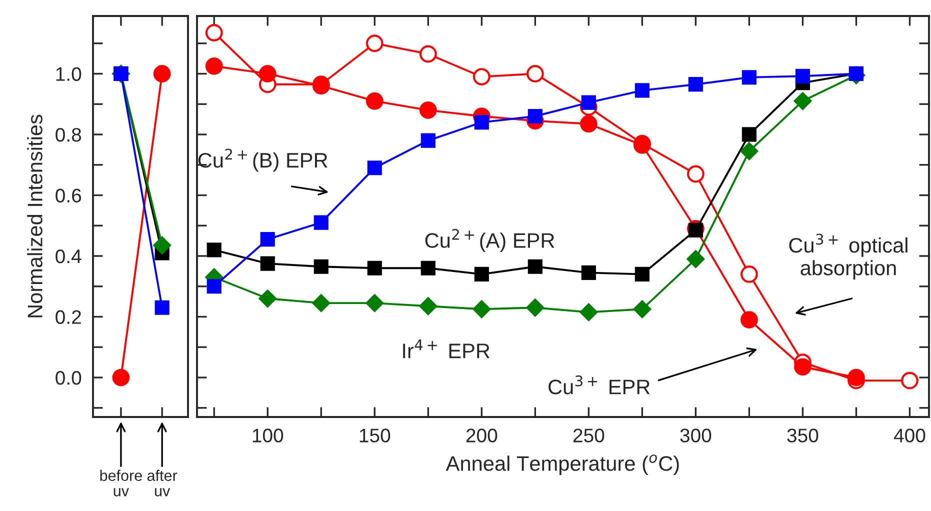 This screenshot has width=931, height=511. I want to click on x-tick-label: 250, so click(588, 435).